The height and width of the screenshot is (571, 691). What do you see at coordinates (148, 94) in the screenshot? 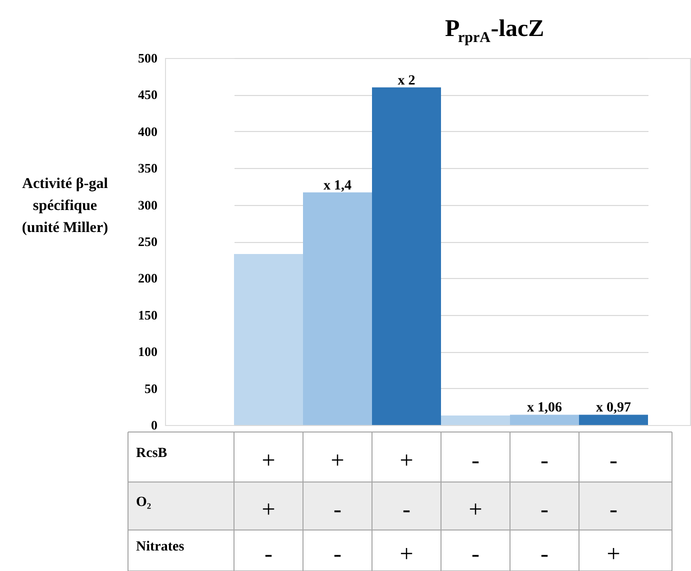
I see `y-tick-label: 450` at bounding box center [148, 94].